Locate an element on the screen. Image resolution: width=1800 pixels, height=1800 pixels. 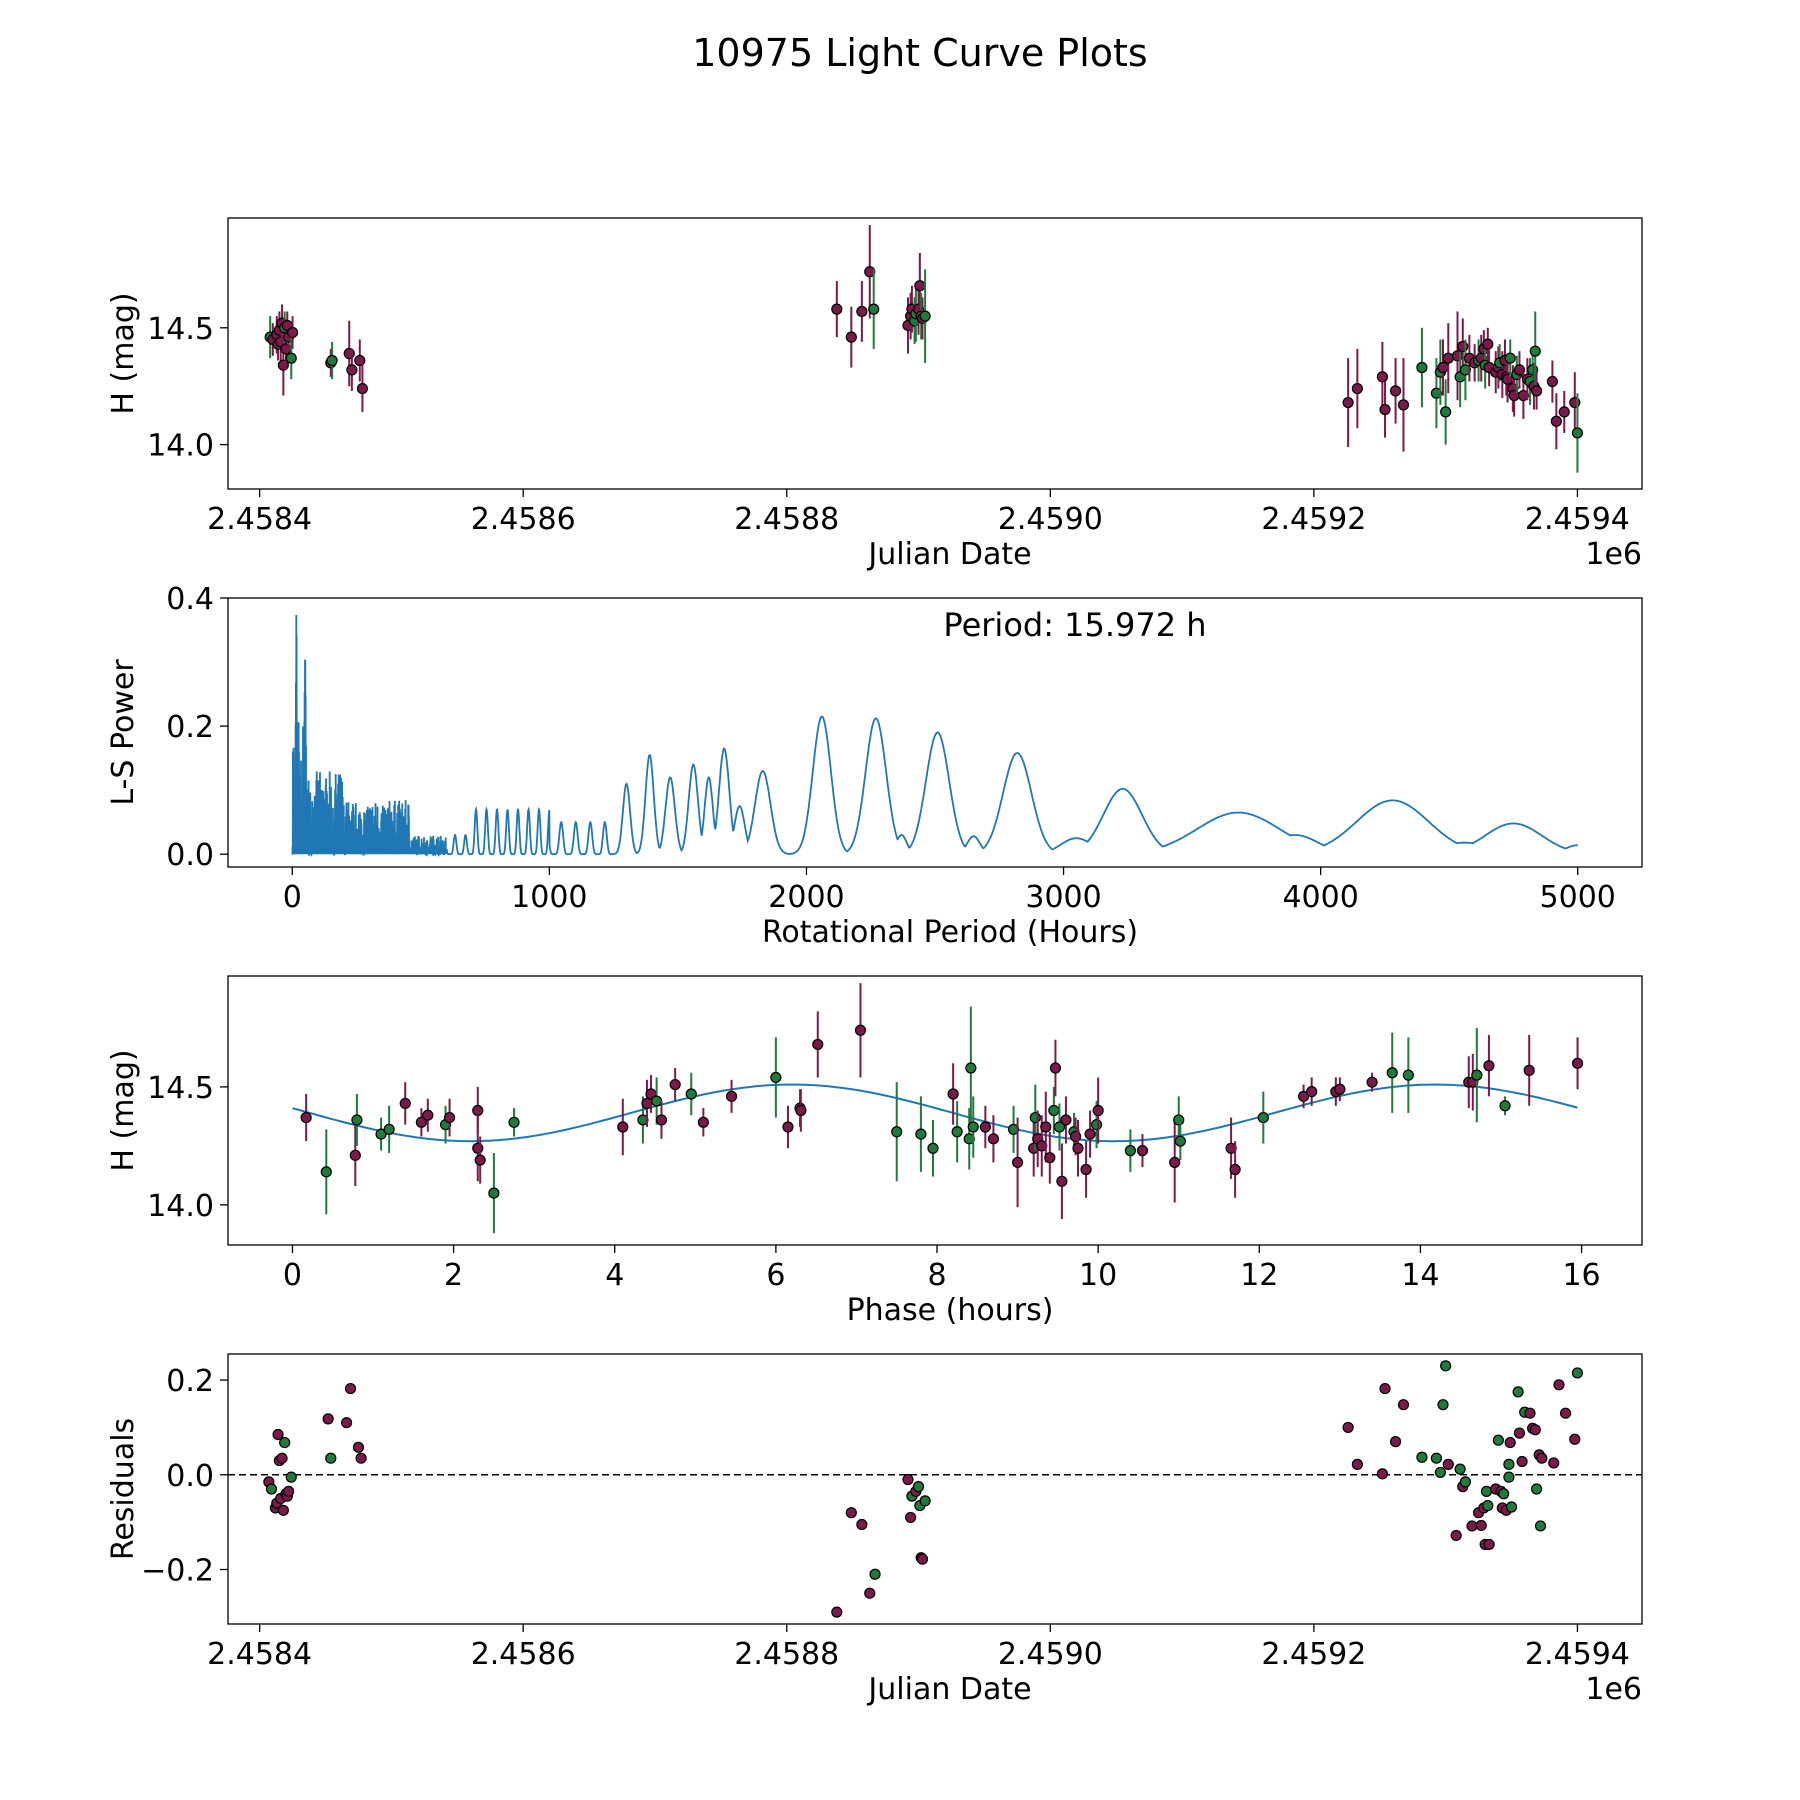
x-axis-label: Julian Date is located at coordinates (948, 554).